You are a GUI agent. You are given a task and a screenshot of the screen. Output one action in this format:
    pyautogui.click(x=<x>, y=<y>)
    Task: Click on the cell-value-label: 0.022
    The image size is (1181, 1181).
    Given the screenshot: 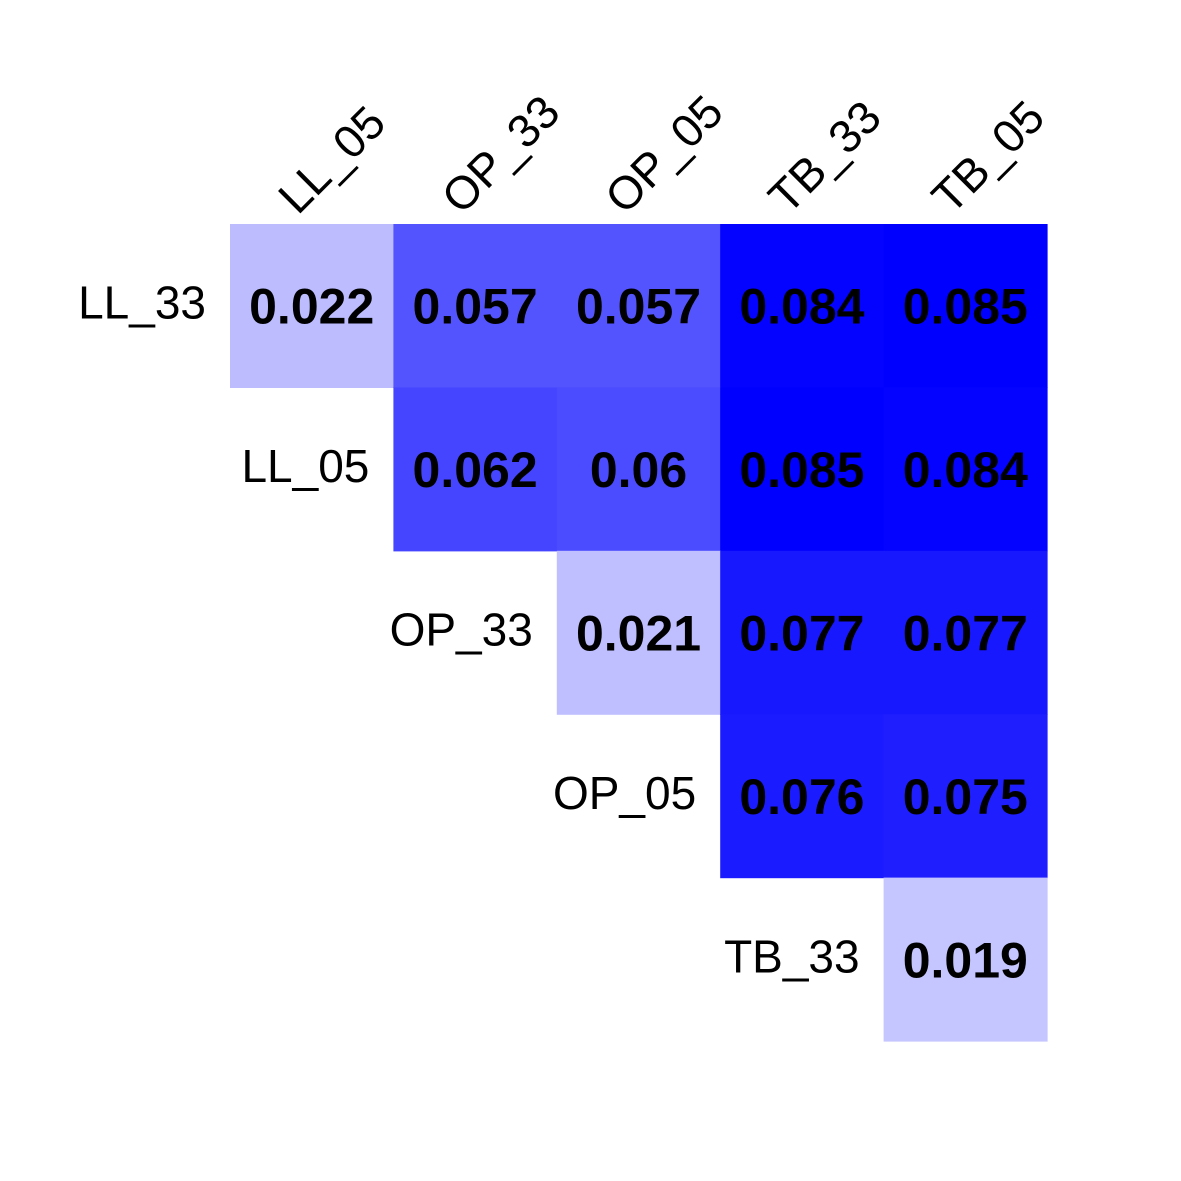 What is the action you would take?
    pyautogui.click(x=311, y=307)
    